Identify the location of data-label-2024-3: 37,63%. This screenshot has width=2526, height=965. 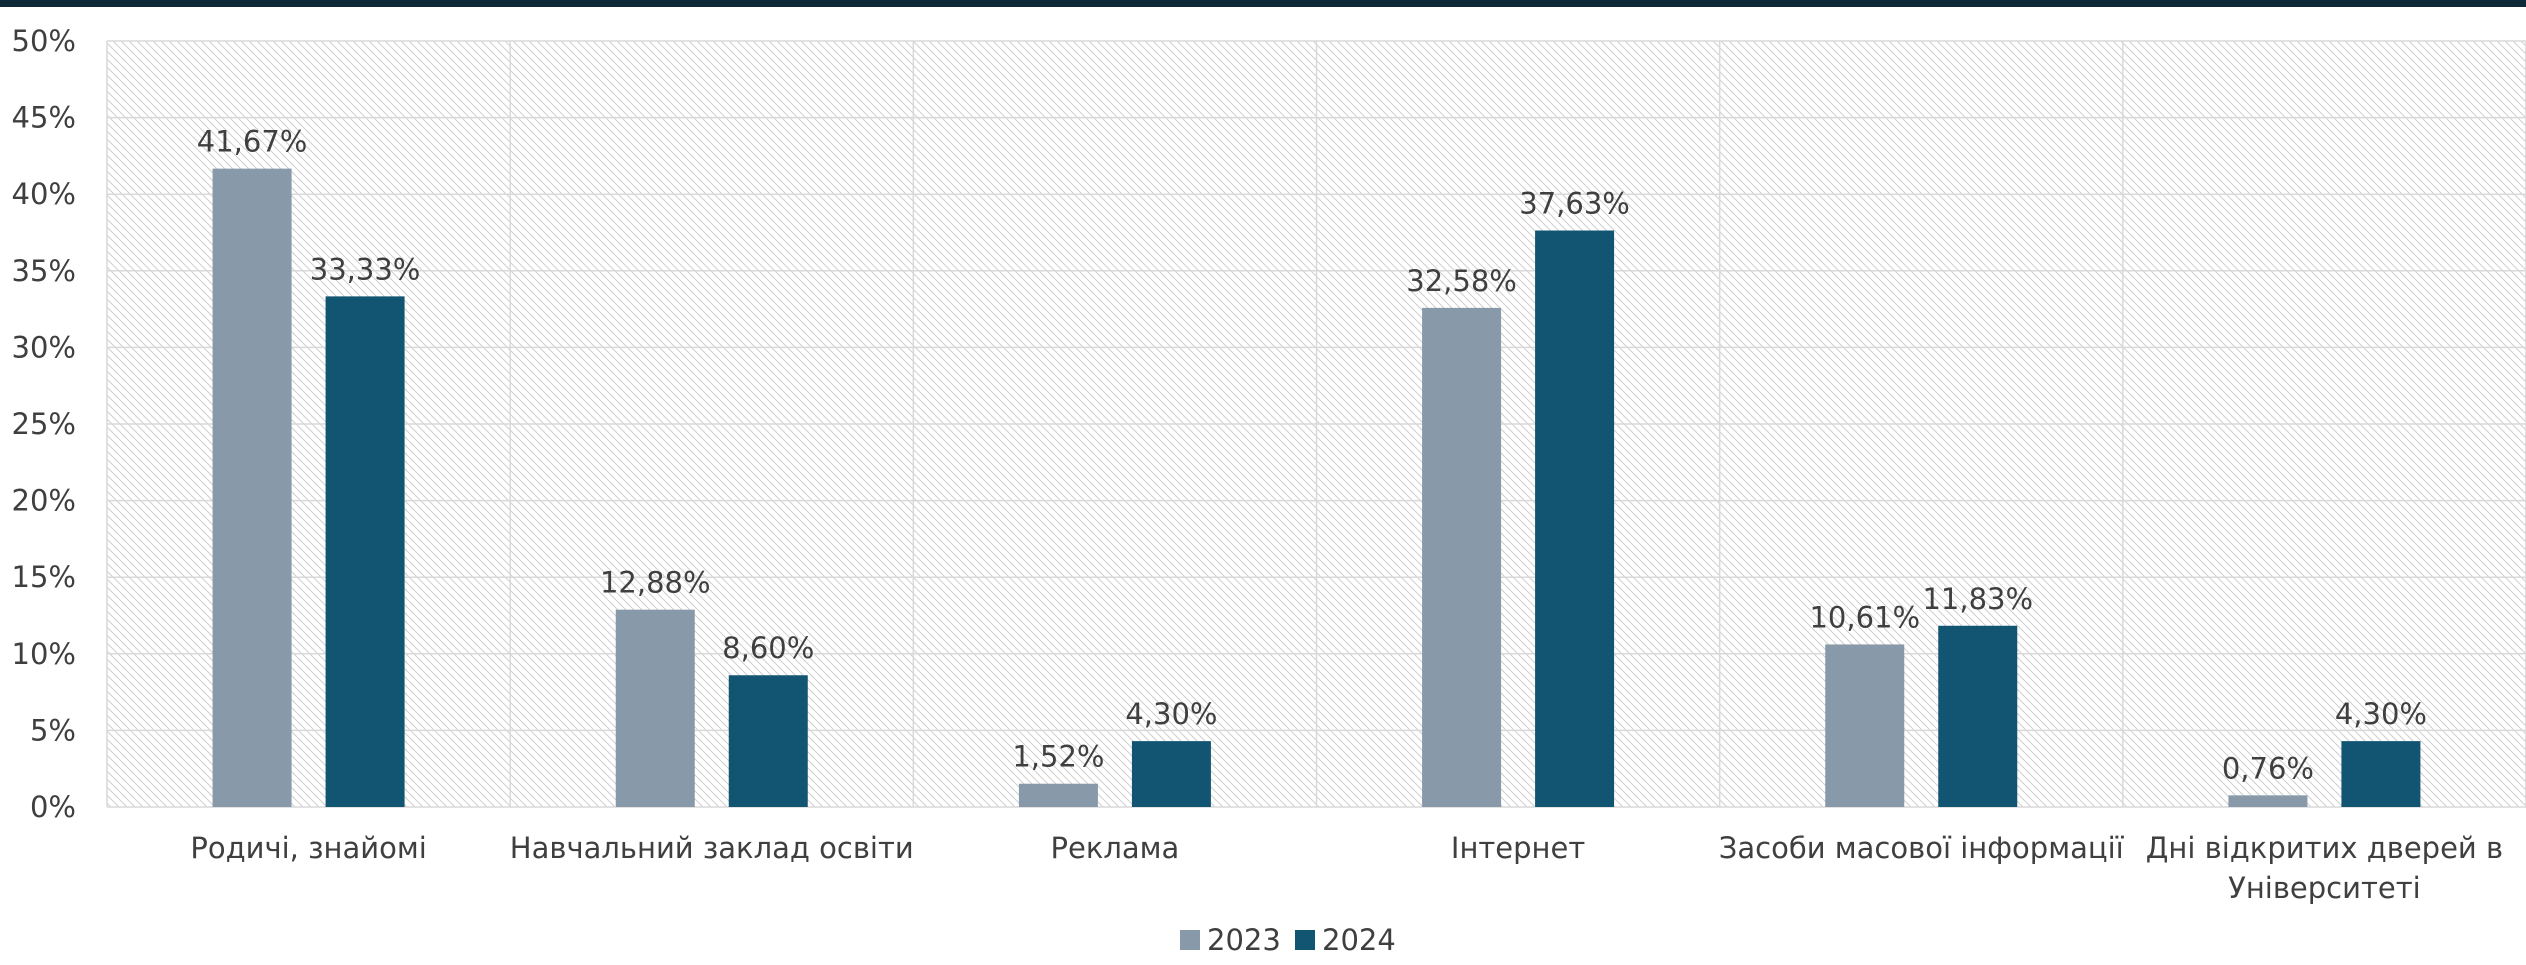
(1574, 204).